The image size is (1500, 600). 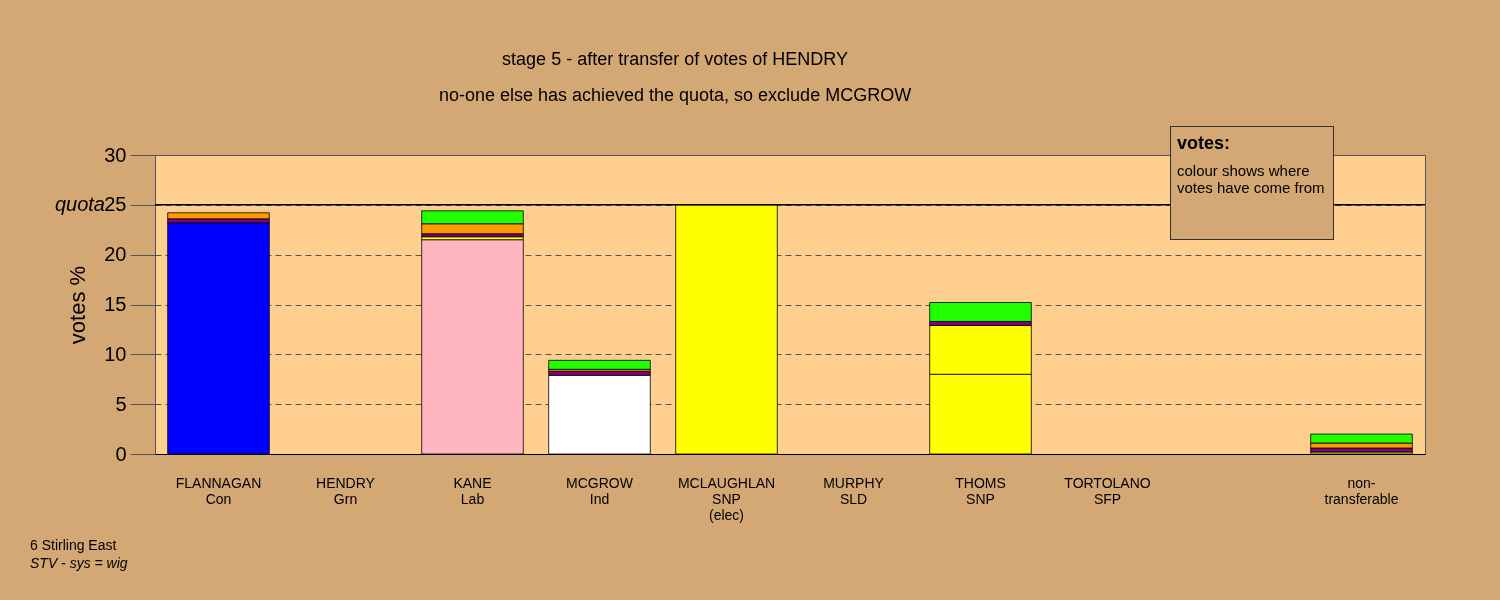 I want to click on y-tick-label: 10, so click(x=115, y=353).